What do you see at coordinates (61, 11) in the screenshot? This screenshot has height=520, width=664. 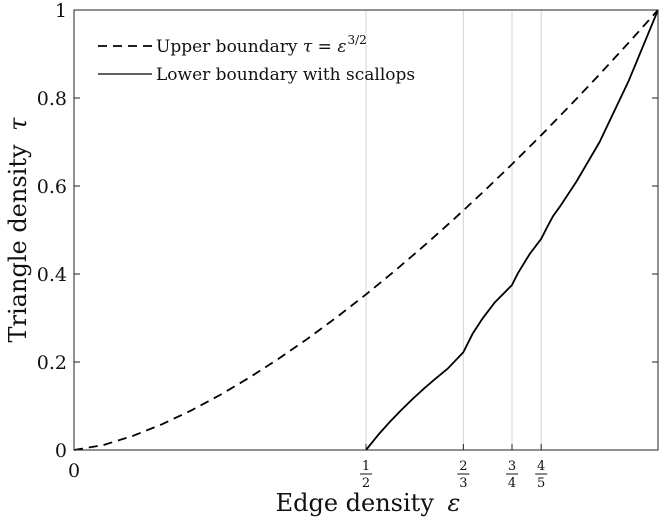 I see `y-tick-label-5: 1` at bounding box center [61, 11].